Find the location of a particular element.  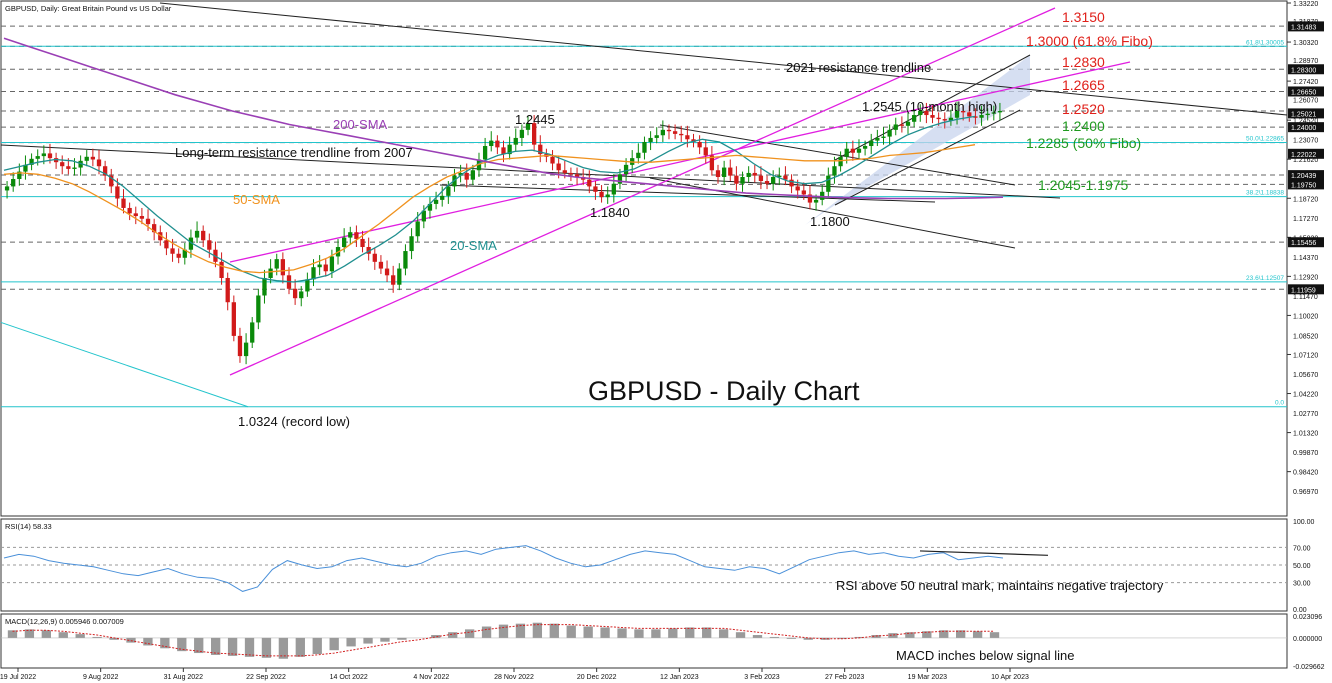

x-tick-3: 22 Sep 2022 is located at coordinates (266, 677).